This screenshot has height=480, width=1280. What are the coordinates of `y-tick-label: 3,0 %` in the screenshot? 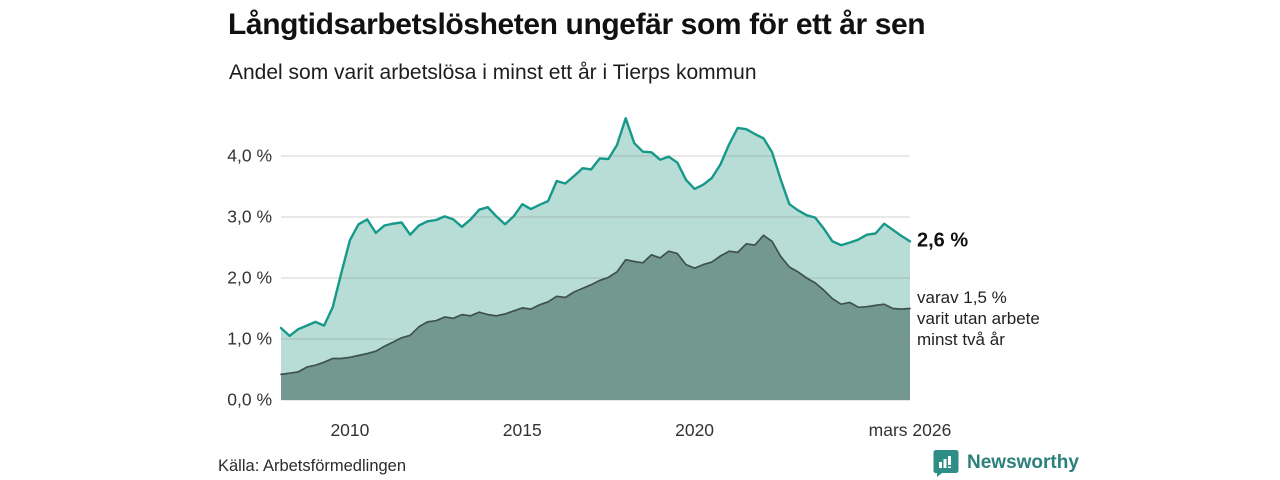 It's located at (249, 216).